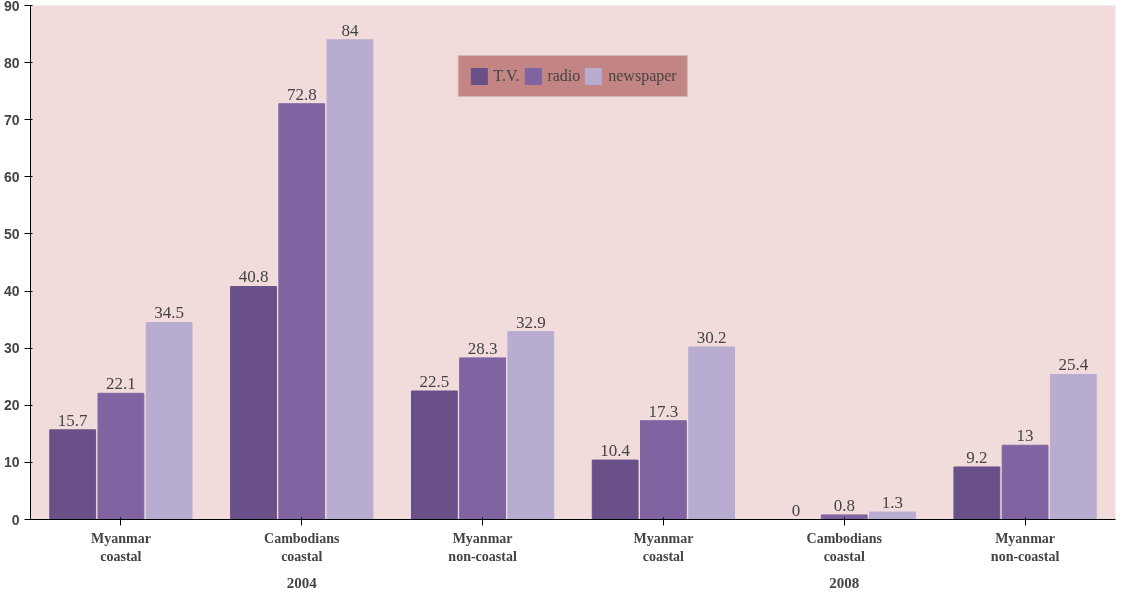 Image resolution: width=1134 pixels, height=598 pixels. I want to click on data-label: 17.3, so click(663, 411).